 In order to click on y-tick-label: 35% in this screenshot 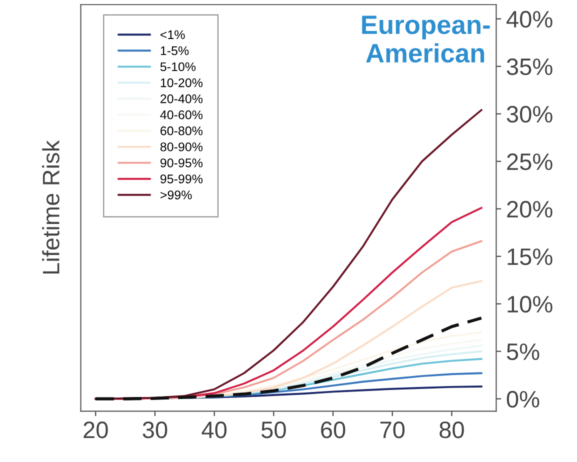, I will do `click(529, 67)`.